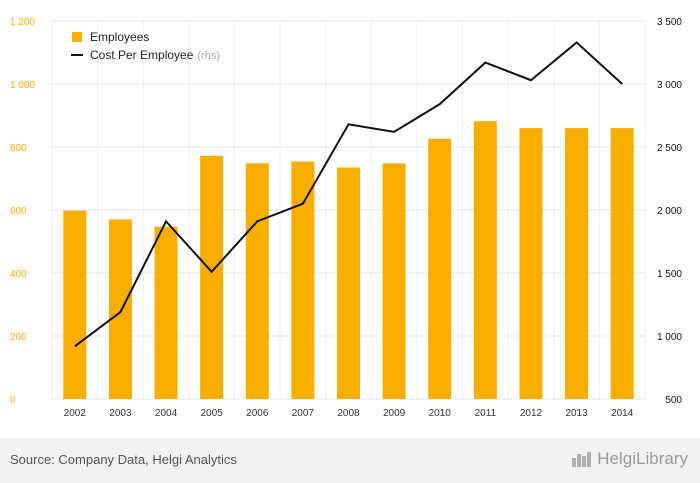 Image resolution: width=700 pixels, height=483 pixels. I want to click on y-right-tick-label: 3 000, so click(669, 85).